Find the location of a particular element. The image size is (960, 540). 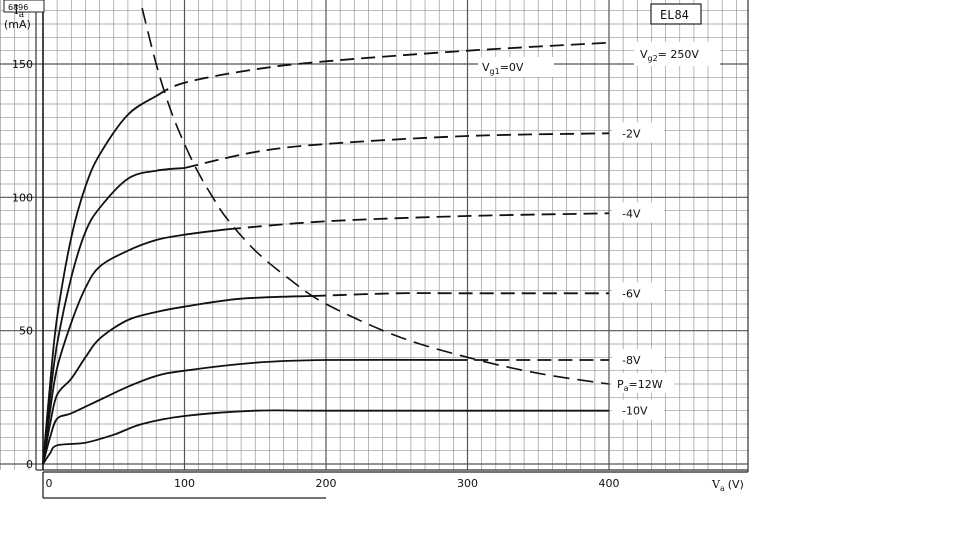

y-axis-unit: (mA) is located at coordinates (17, 24).